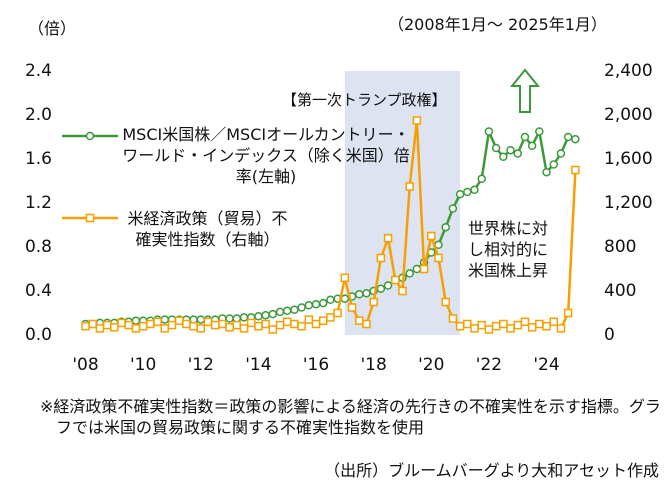 The height and width of the screenshot is (486, 667). Describe the element at coordinates (497, 24) in the screenshot. I see `period: （2008年1月～ 2025年1月）` at that location.